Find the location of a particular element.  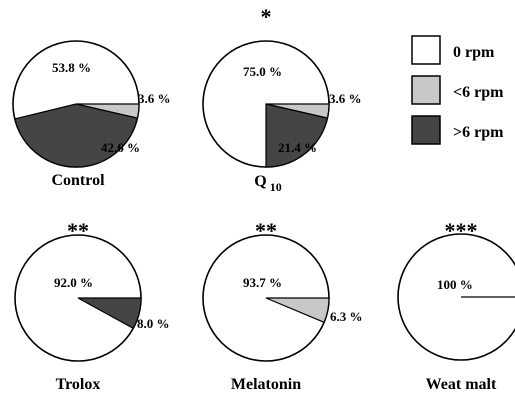

pie-melatonin-title: Melatonin is located at coordinates (266, 384).